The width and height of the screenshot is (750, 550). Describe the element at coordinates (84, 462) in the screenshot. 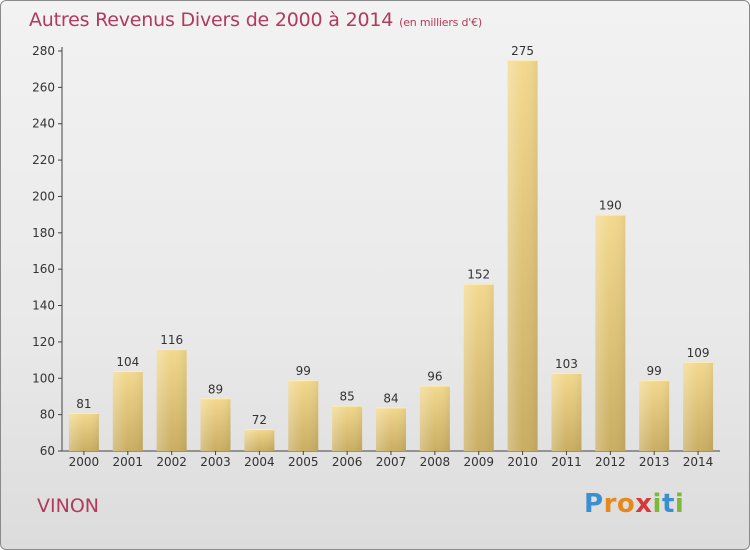

I see `x-tick-label: 2000` at that location.